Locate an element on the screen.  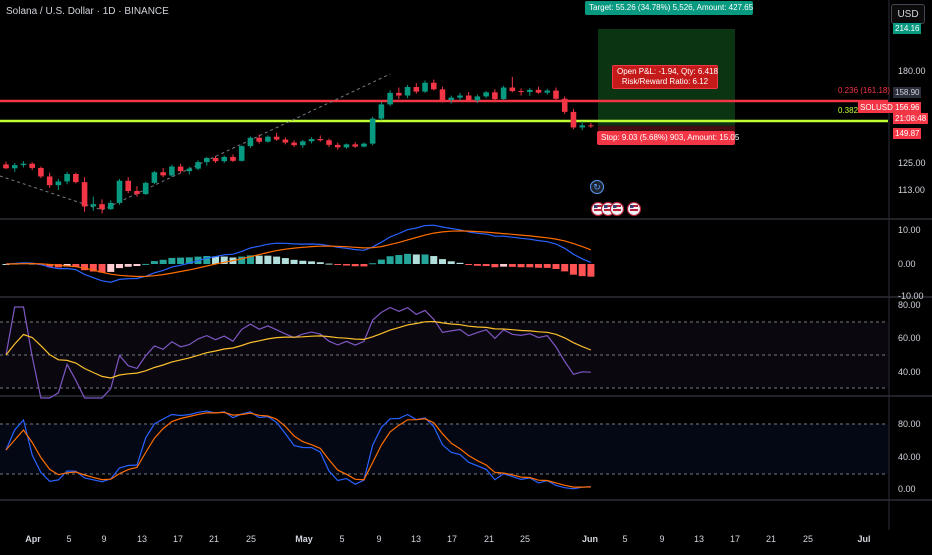
event-markers: ↻ is located at coordinates (616, 198).